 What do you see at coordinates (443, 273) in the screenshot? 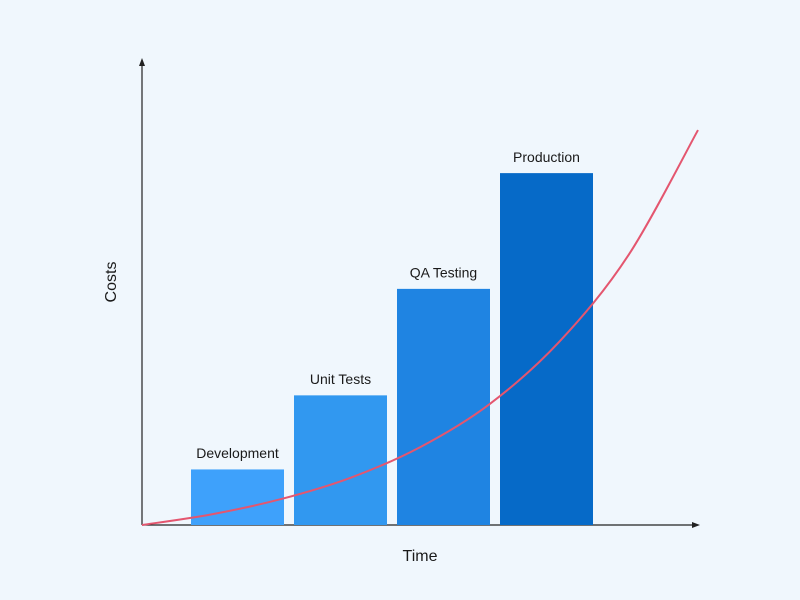
I see `bar-label: QA Testing` at bounding box center [443, 273].